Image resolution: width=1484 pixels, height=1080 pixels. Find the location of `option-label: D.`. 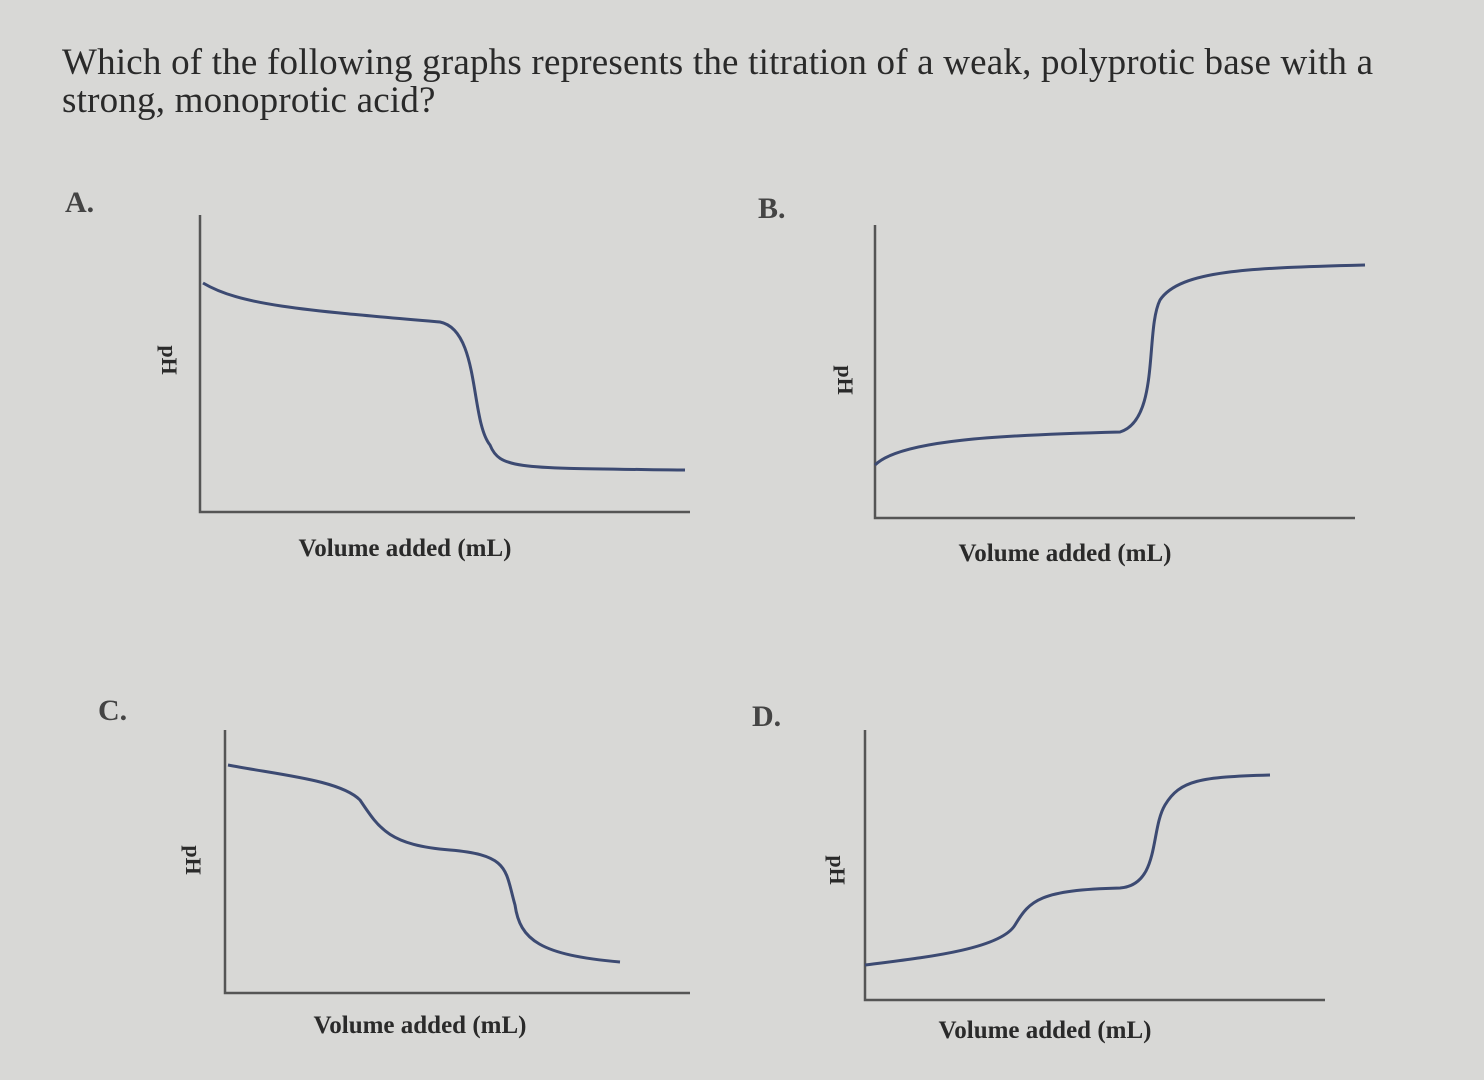

option-label: D. is located at coordinates (766, 716).